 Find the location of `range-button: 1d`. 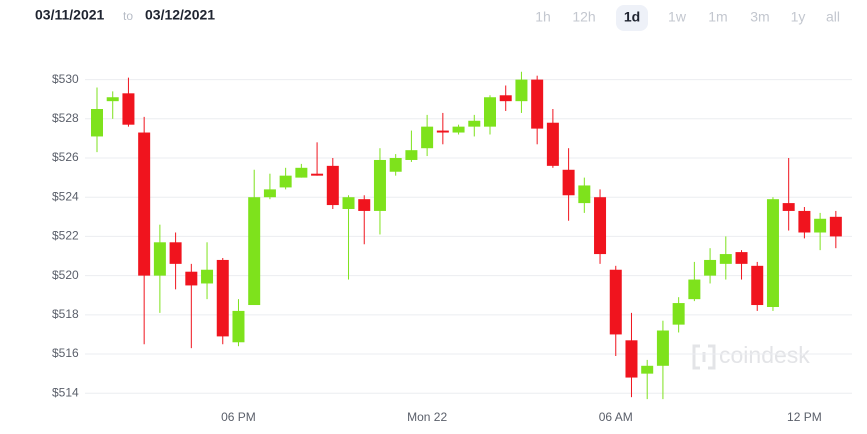

range-button: 1d is located at coordinates (632, 17).